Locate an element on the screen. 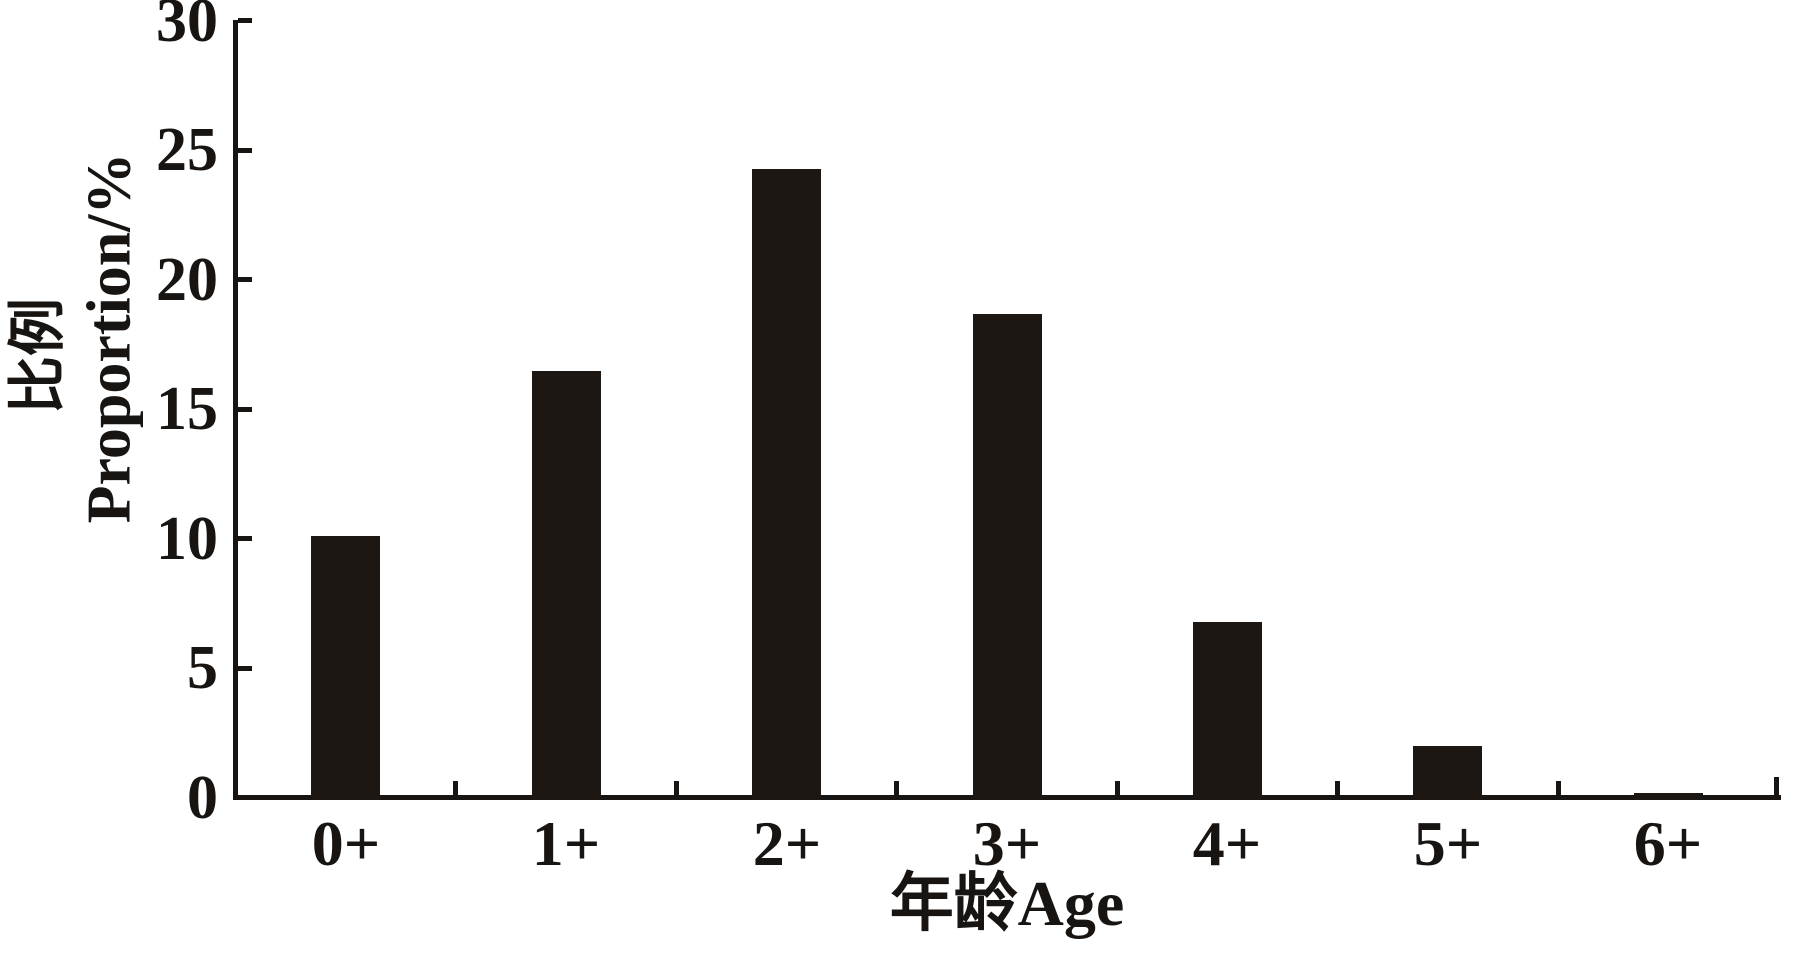  x-axis-end-cap is located at coordinates (1776, 786).